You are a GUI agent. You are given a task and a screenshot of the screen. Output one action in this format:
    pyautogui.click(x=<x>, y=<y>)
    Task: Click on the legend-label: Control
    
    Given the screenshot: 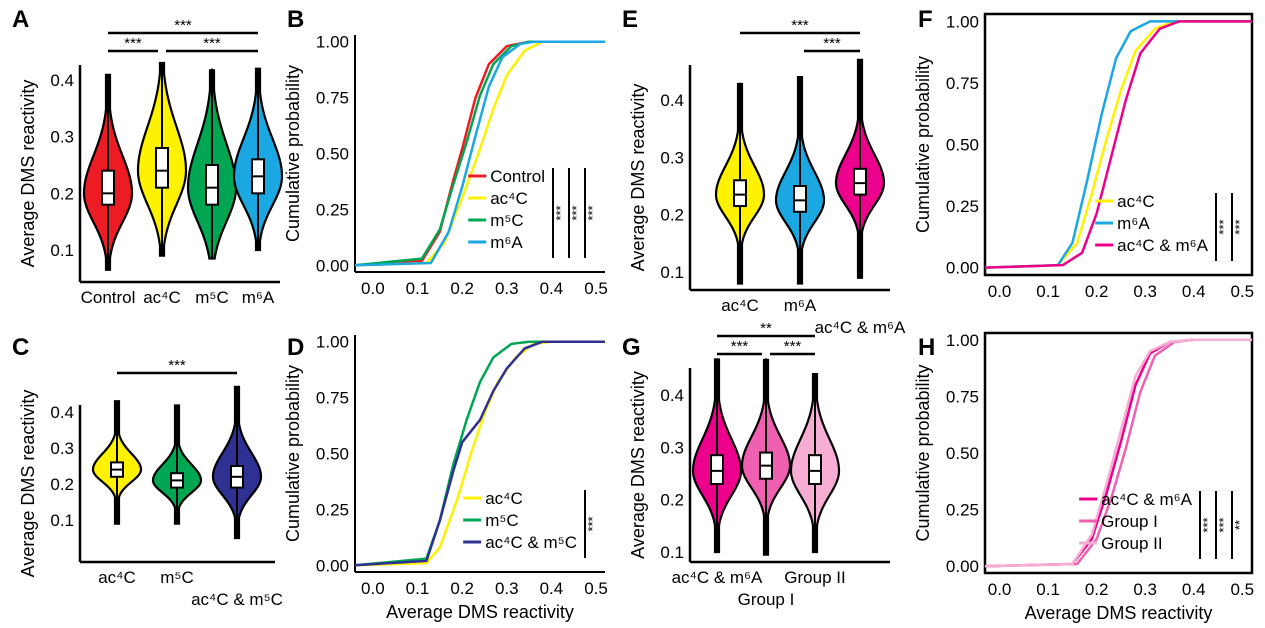 What is the action you would take?
    pyautogui.click(x=517, y=176)
    